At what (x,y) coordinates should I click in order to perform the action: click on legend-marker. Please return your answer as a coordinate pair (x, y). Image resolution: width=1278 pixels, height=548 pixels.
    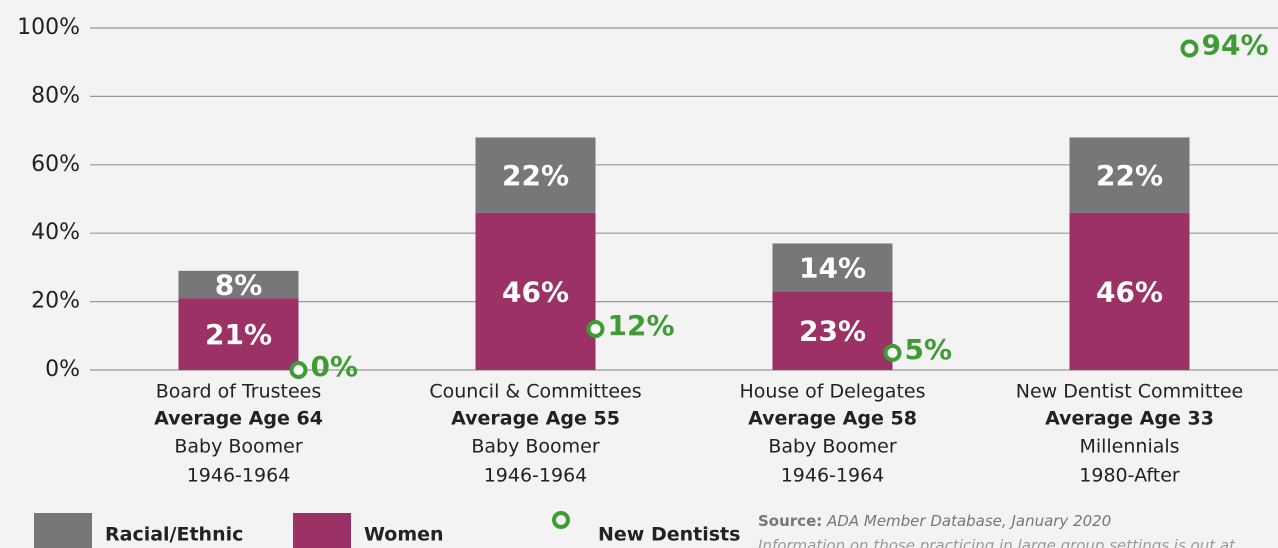
    Looking at the image, I should click on (561, 520).